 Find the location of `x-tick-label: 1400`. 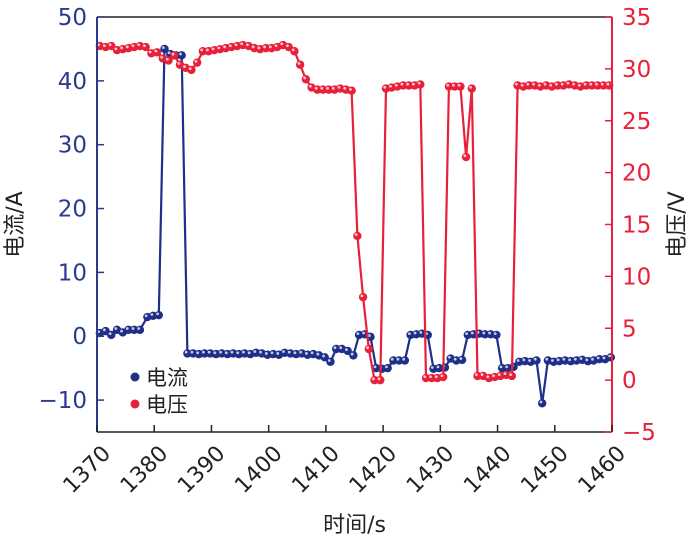

x-tick-label: 1400 is located at coordinates (258, 469).